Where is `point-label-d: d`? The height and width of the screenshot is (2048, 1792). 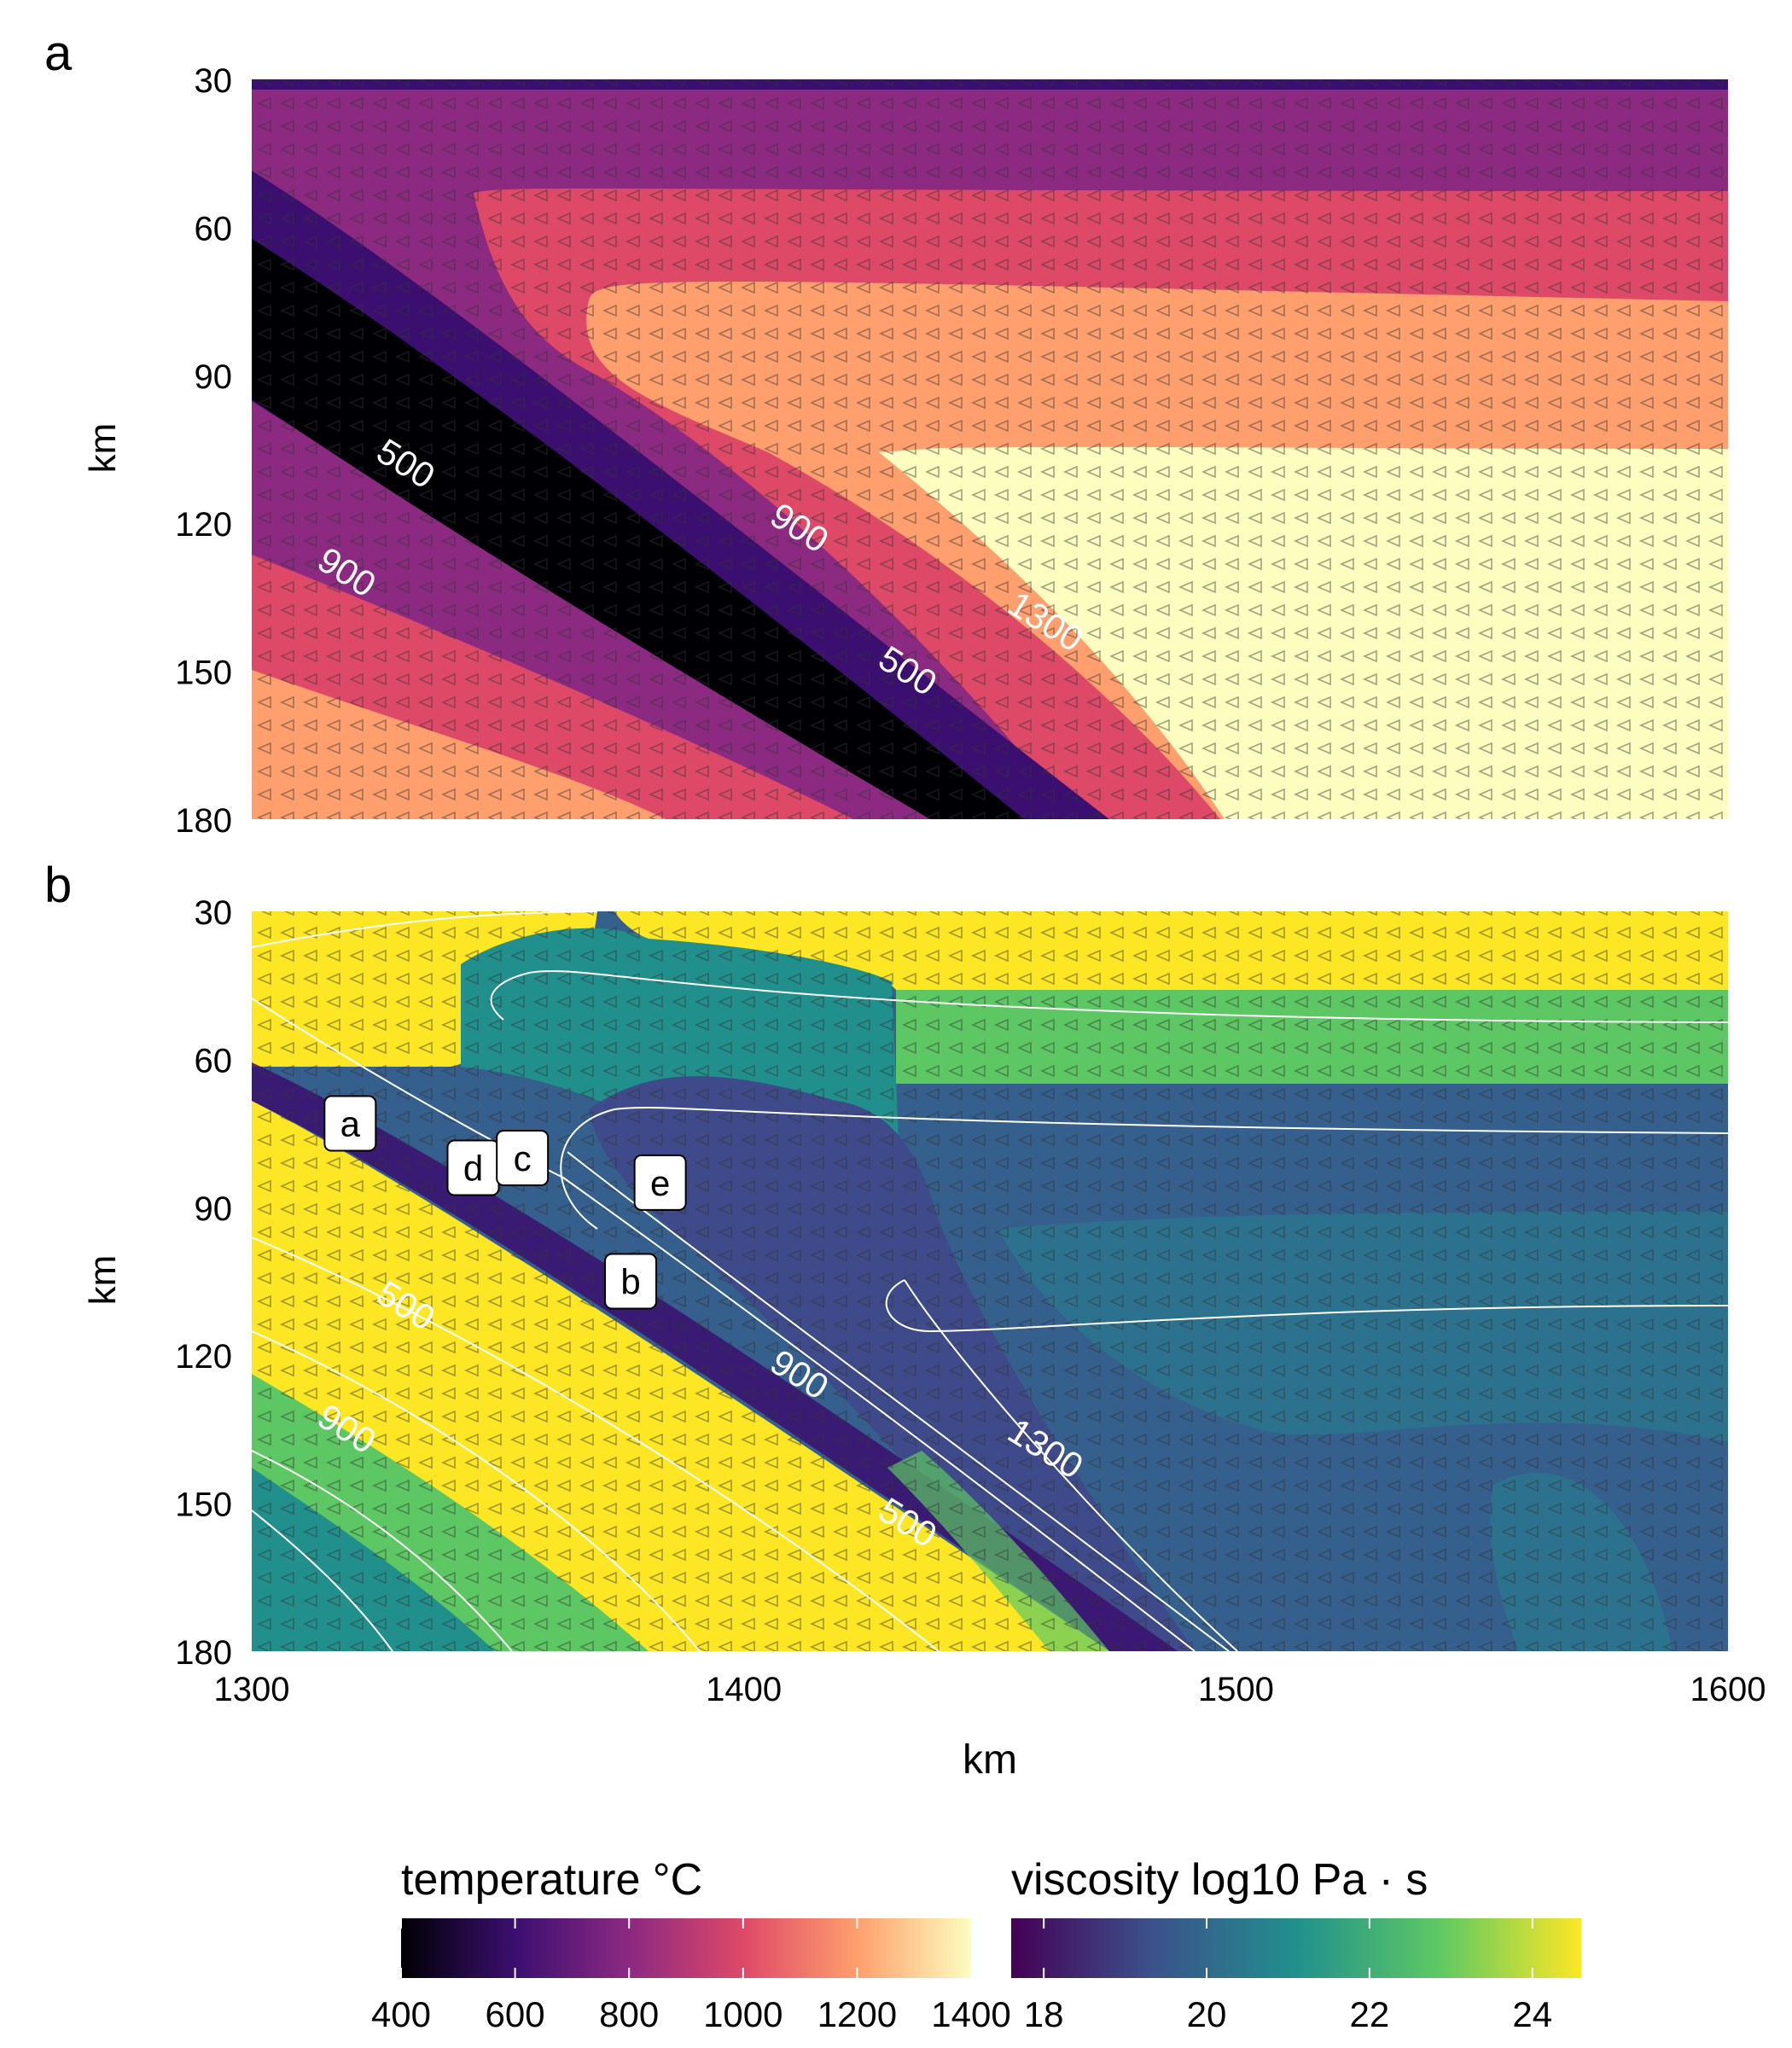
point-label-d: d is located at coordinates (473, 1167).